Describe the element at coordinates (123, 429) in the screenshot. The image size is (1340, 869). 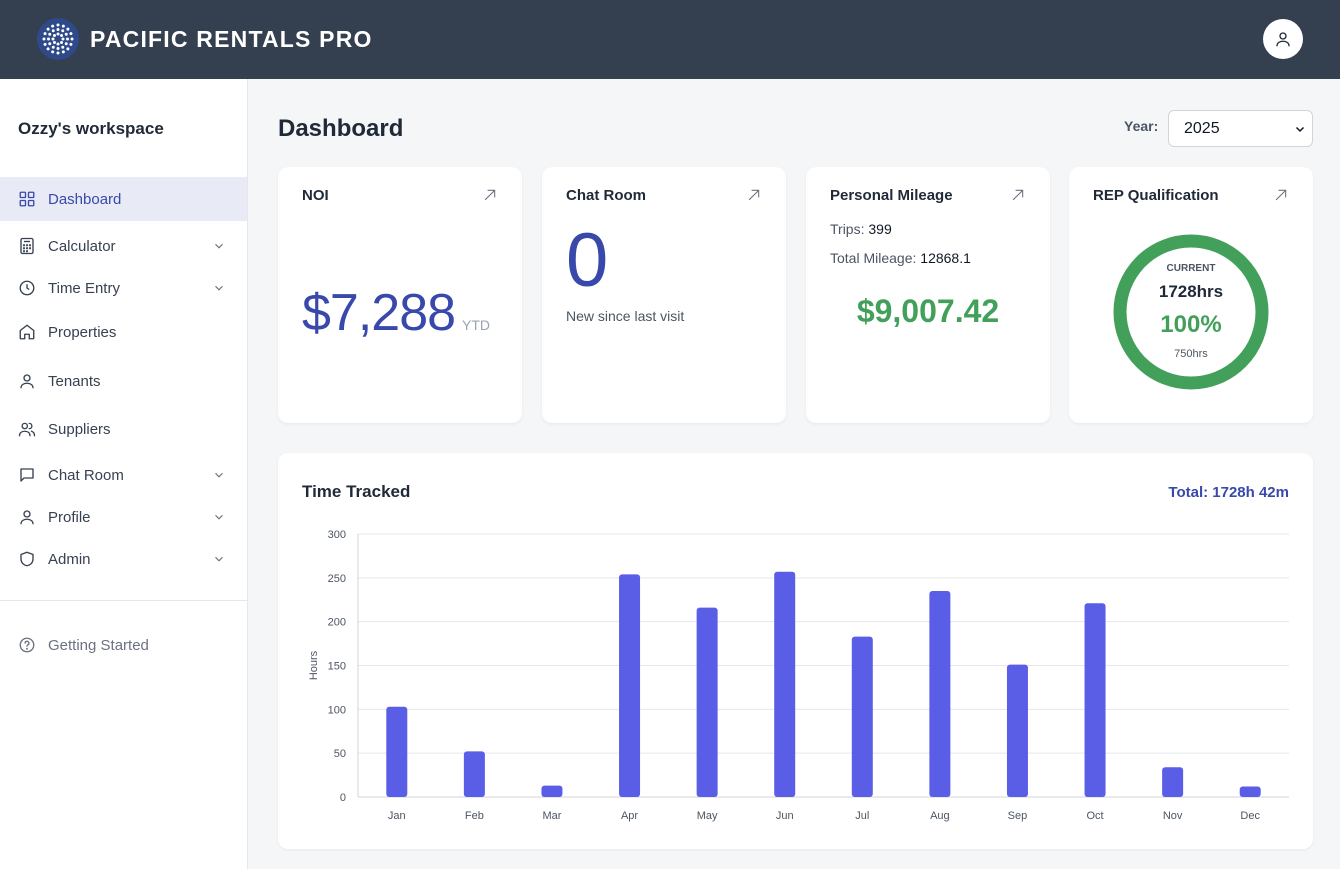
I see `sidebar-item-suppliers: Suppliers` at that location.